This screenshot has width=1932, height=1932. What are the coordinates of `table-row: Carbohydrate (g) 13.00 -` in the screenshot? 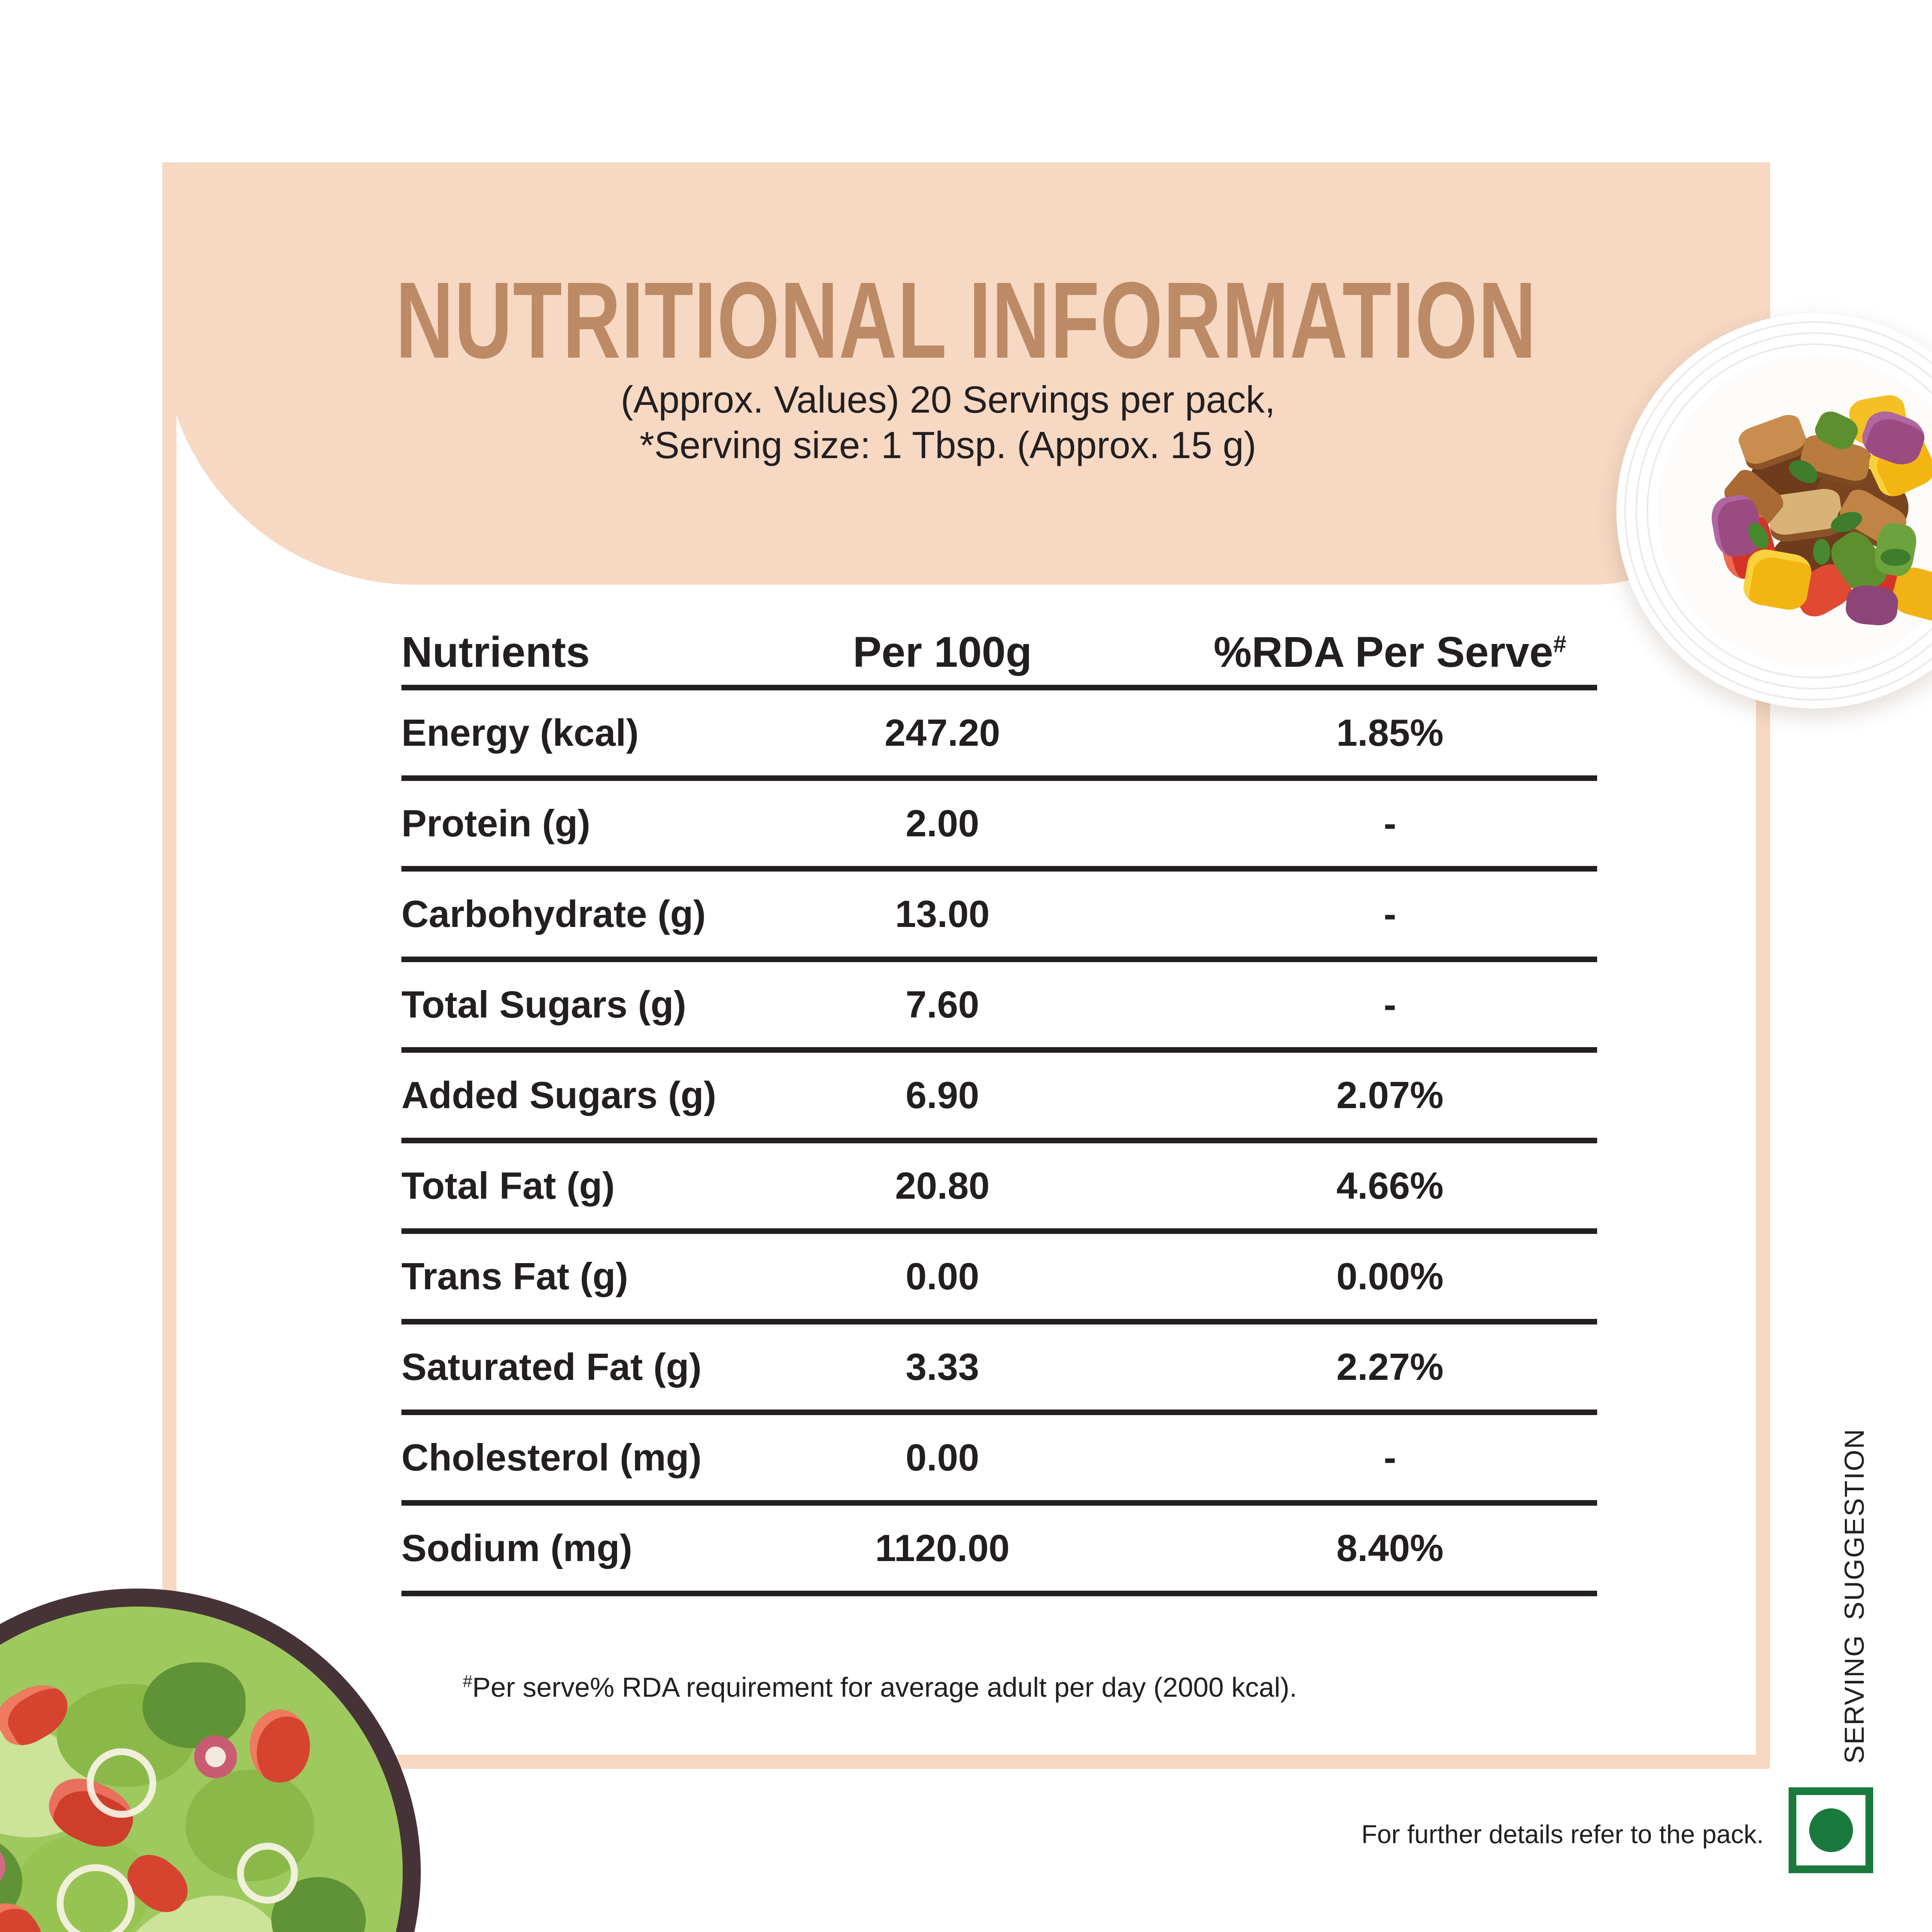 It's located at (999, 917).